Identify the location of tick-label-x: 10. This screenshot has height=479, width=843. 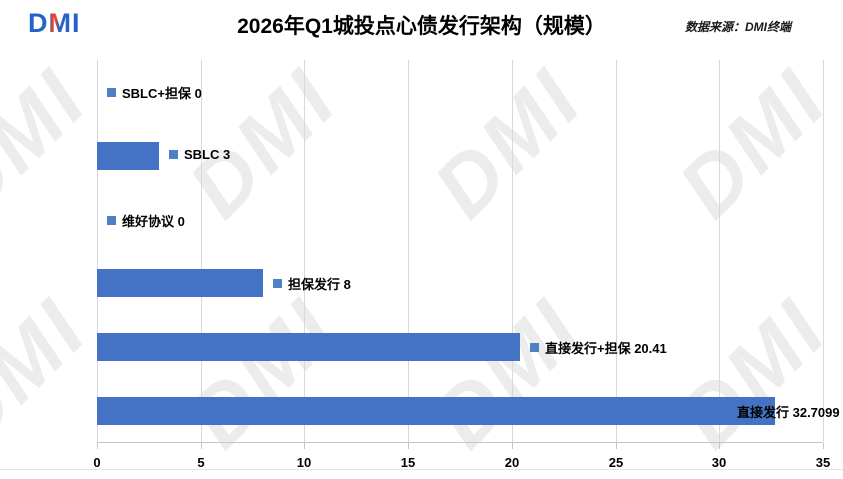
(304, 462).